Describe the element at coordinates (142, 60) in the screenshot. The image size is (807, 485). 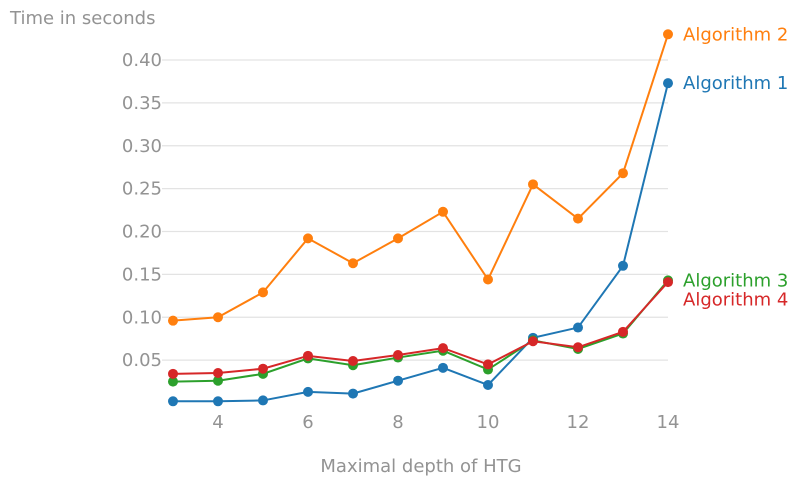
I see `y-tick-label: 0.40` at that location.